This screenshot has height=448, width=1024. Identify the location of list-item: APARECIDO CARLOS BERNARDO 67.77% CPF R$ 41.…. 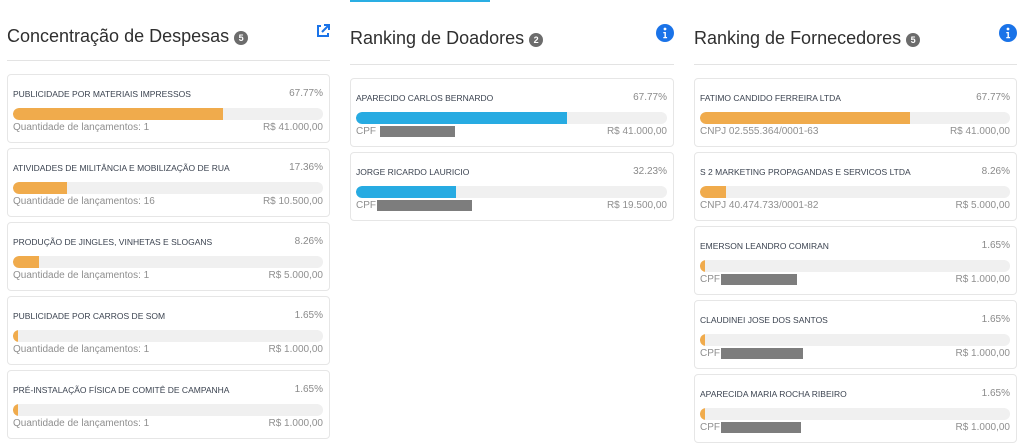
(512, 112).